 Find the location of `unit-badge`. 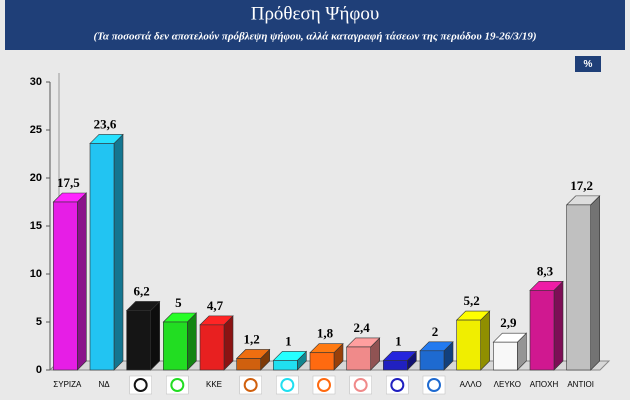

unit-badge is located at coordinates (588, 64).